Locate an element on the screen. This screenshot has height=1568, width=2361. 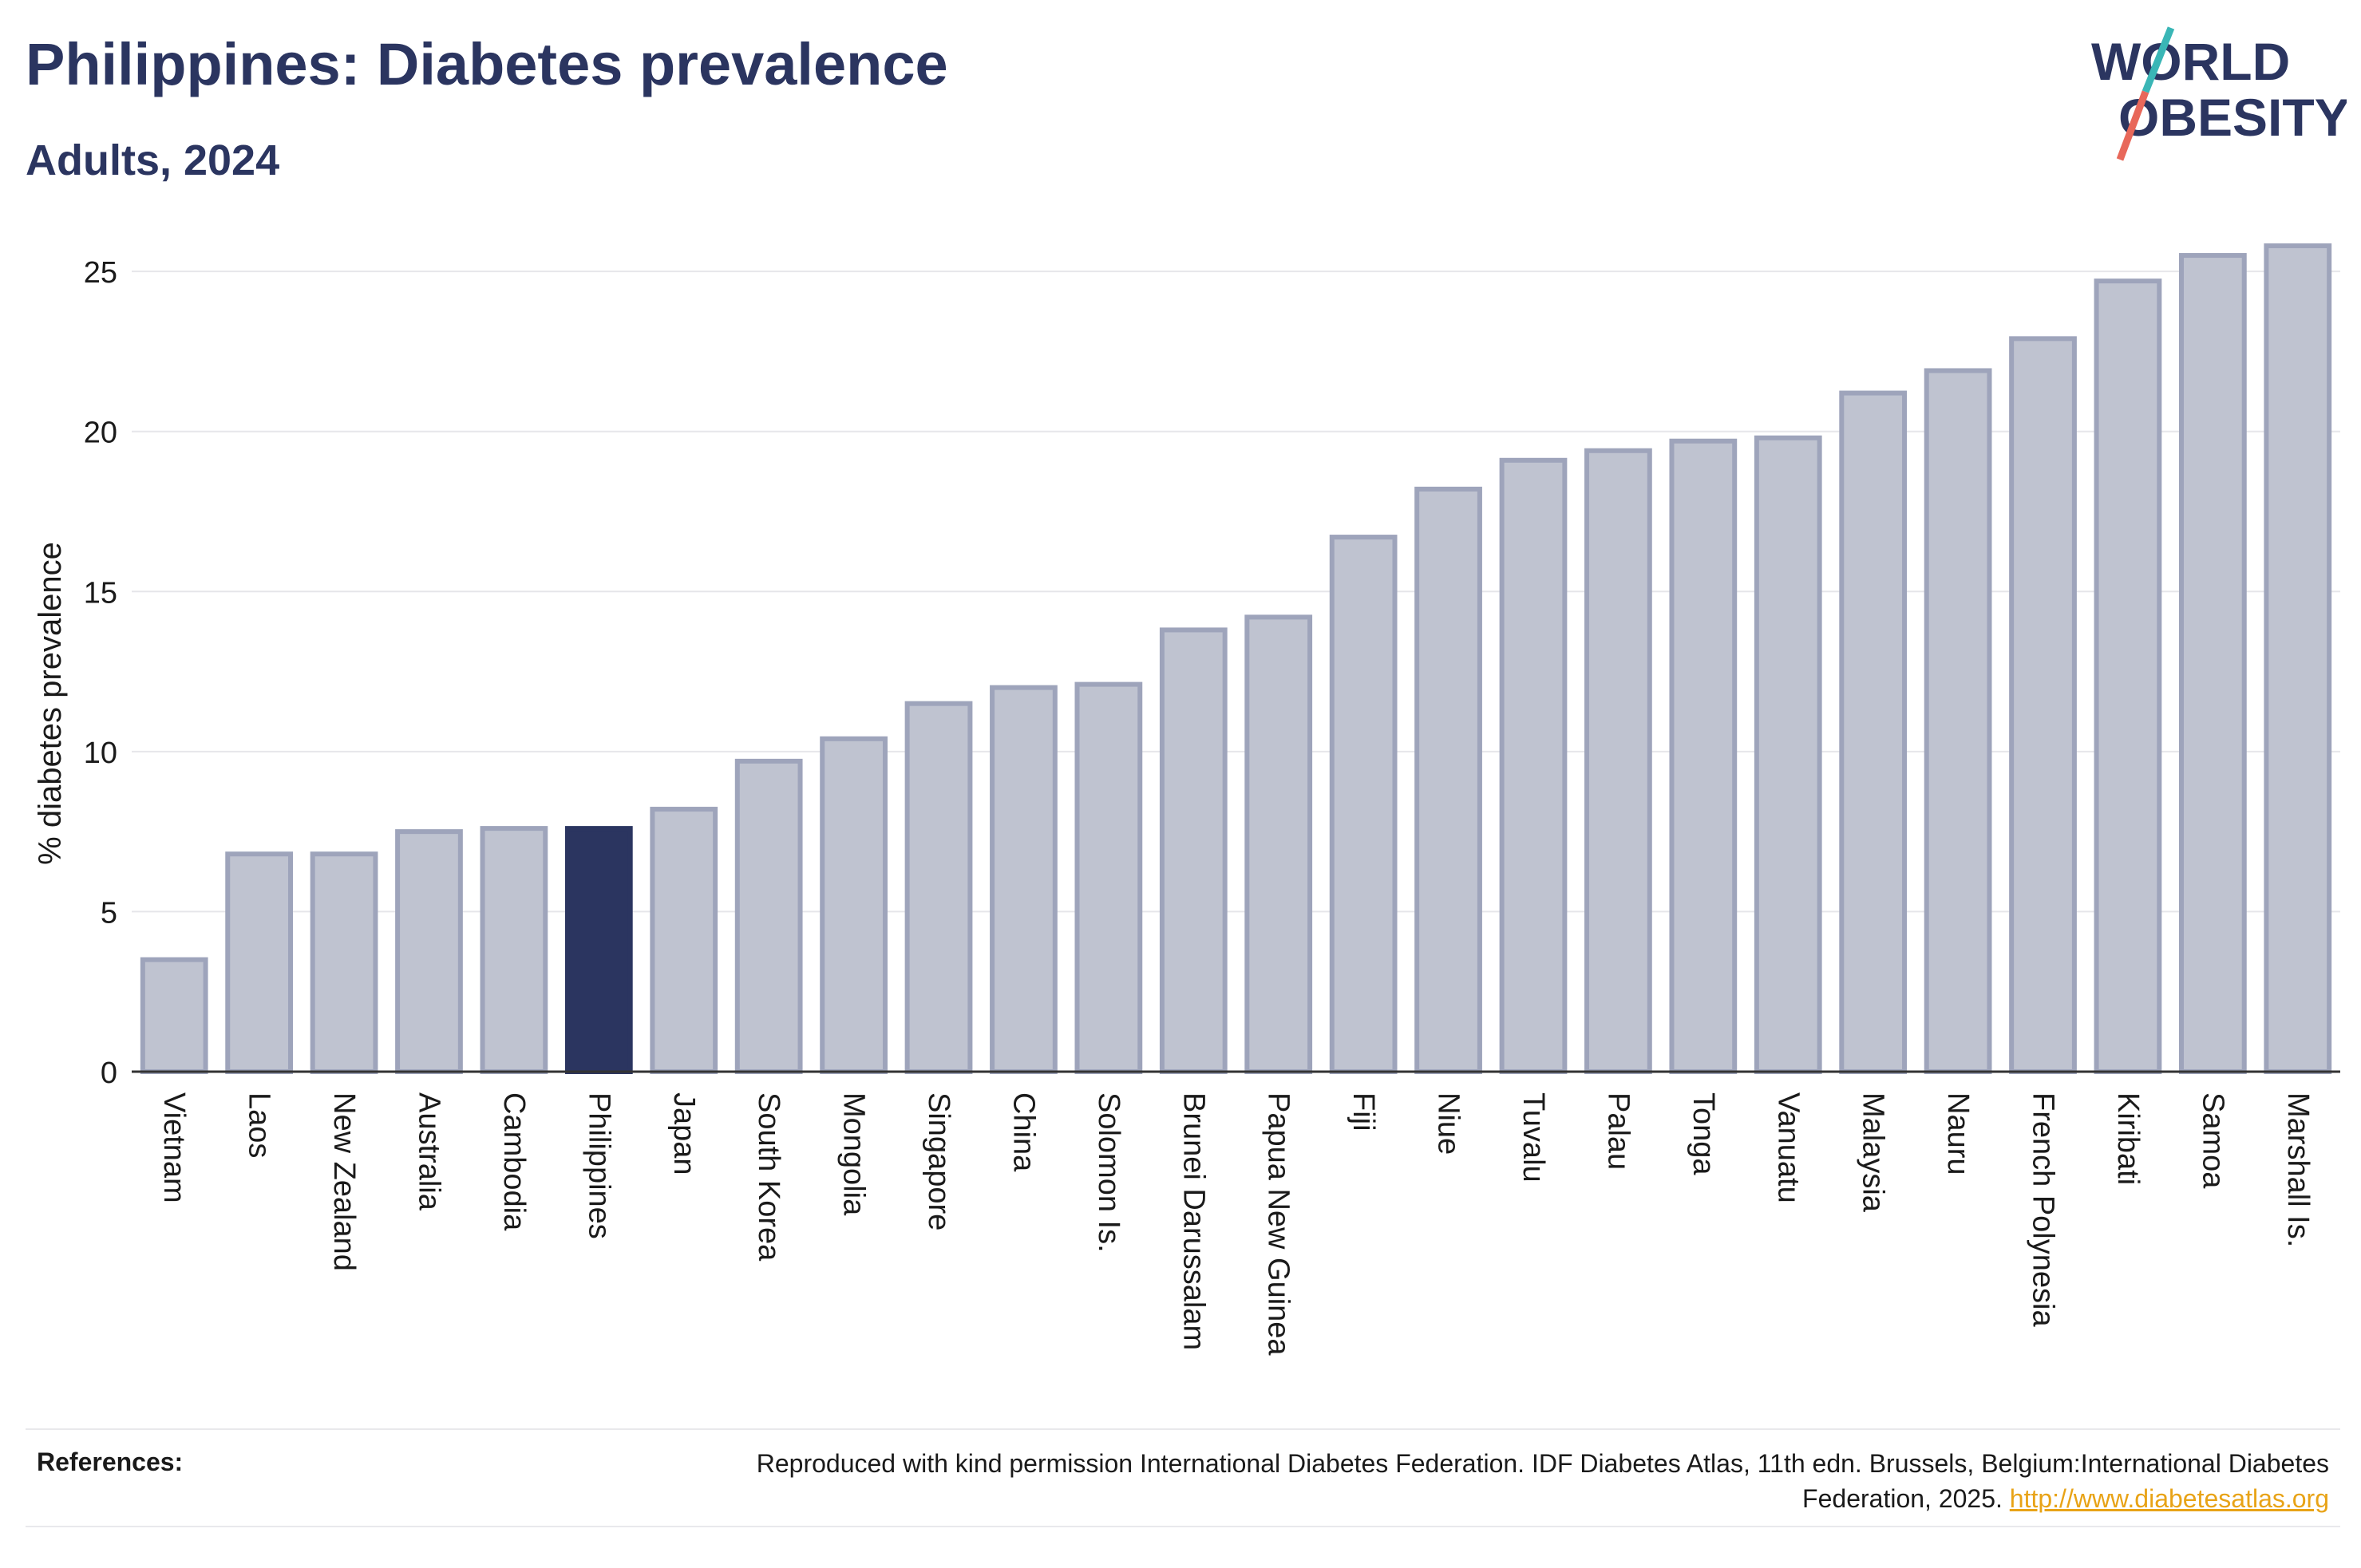
references-top-divider is located at coordinates (1183, 1429).